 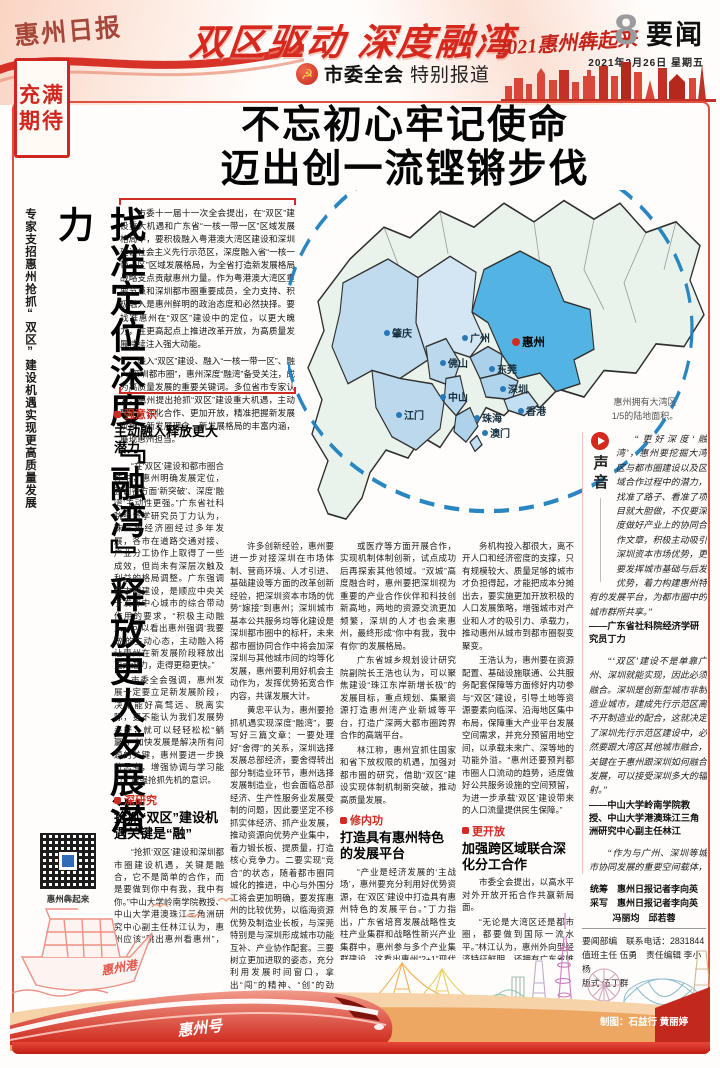 I want to click on section-tag: 修内功, so click(x=398, y=820).